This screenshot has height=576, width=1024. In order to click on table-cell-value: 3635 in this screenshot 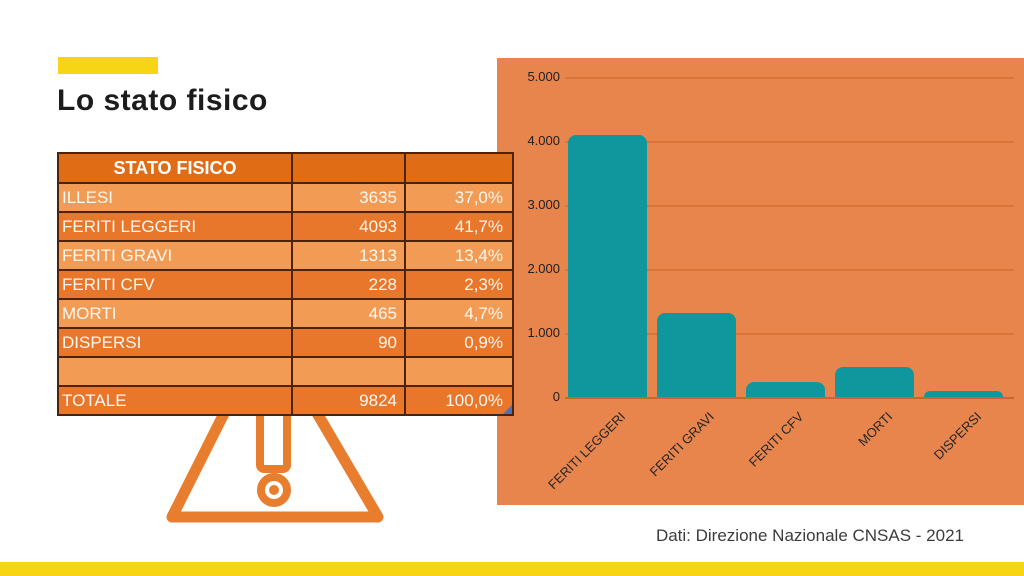, I will do `click(349, 197)`.